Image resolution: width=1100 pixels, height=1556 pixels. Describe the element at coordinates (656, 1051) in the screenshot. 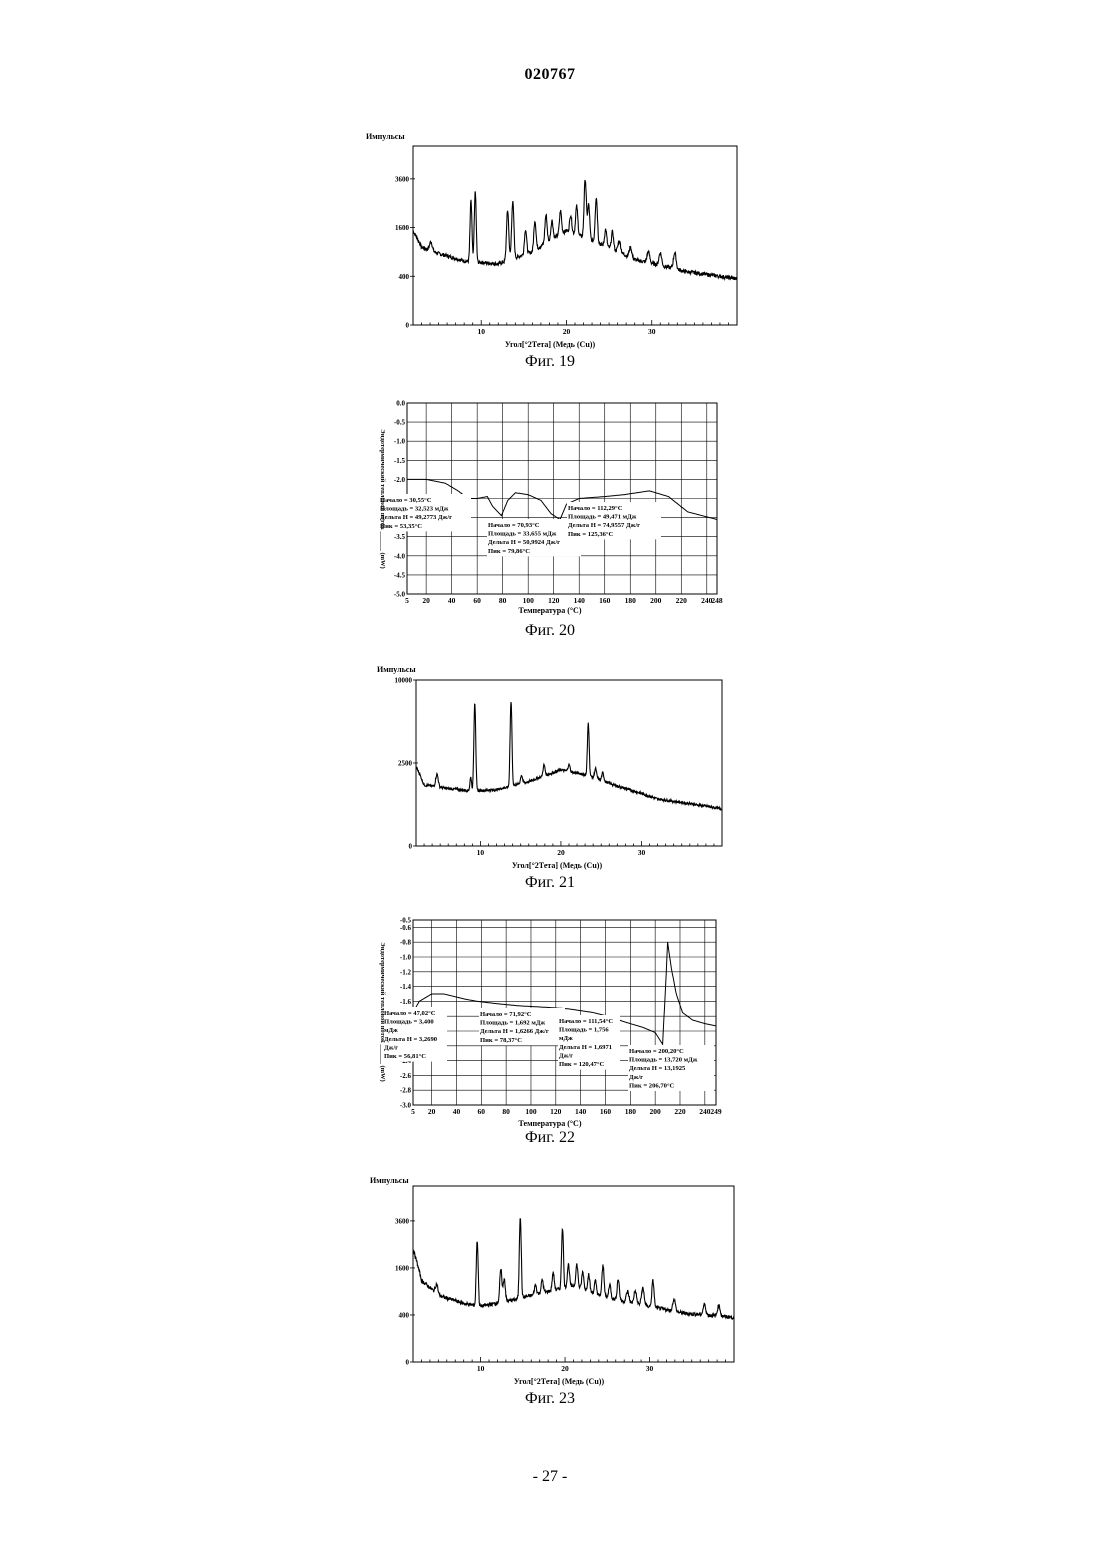

I see `annotation-text: Начало = 200,20°C` at that location.